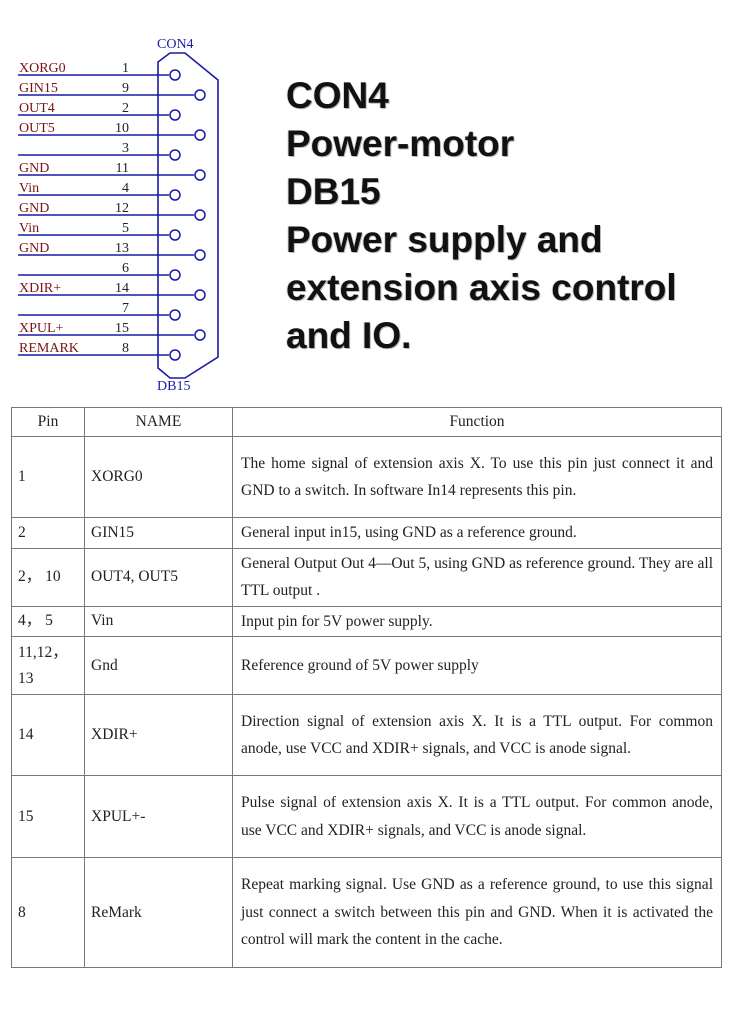  Describe the element at coordinates (125, 68) in the screenshot. I see `pin-number: 1` at that location.